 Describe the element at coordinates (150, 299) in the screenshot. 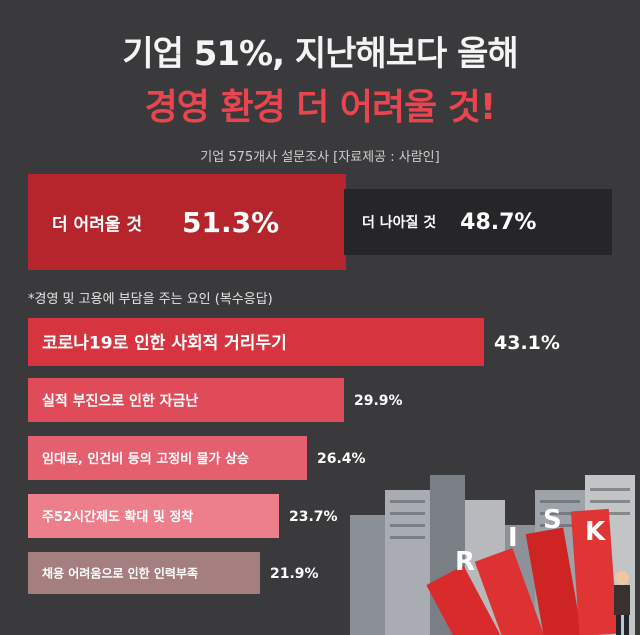

I see `factors-subheading: *경영 및 고용에 부담을 주는 요인 (복수응답)` at that location.